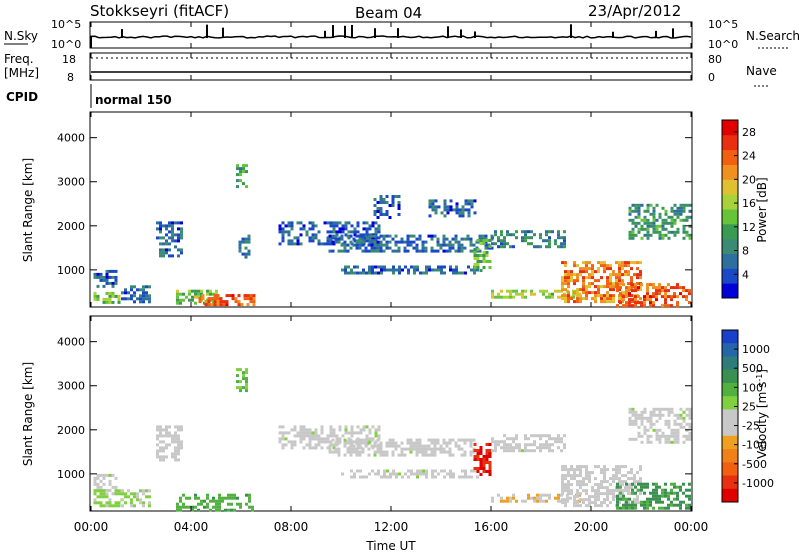 The height and width of the screenshot is (554, 800). I want to click on colorbar-swatch, so click(730, 142).